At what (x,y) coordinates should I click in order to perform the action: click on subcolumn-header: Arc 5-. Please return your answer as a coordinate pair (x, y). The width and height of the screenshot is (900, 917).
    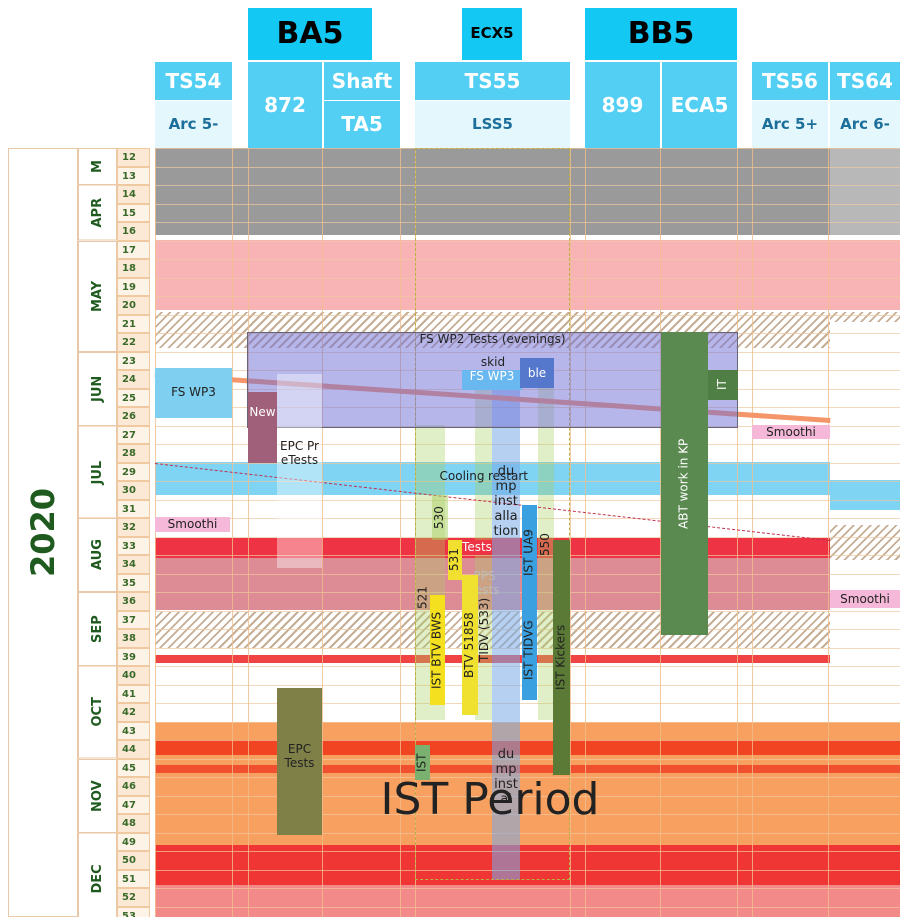
    Looking at the image, I should click on (193, 124).